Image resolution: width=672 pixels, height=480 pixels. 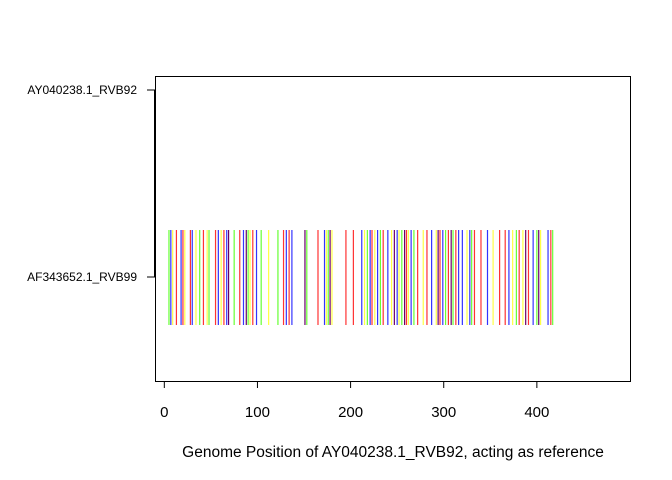 I want to click on x-axis: 0 100 200 300 400, so click(x=354, y=401).